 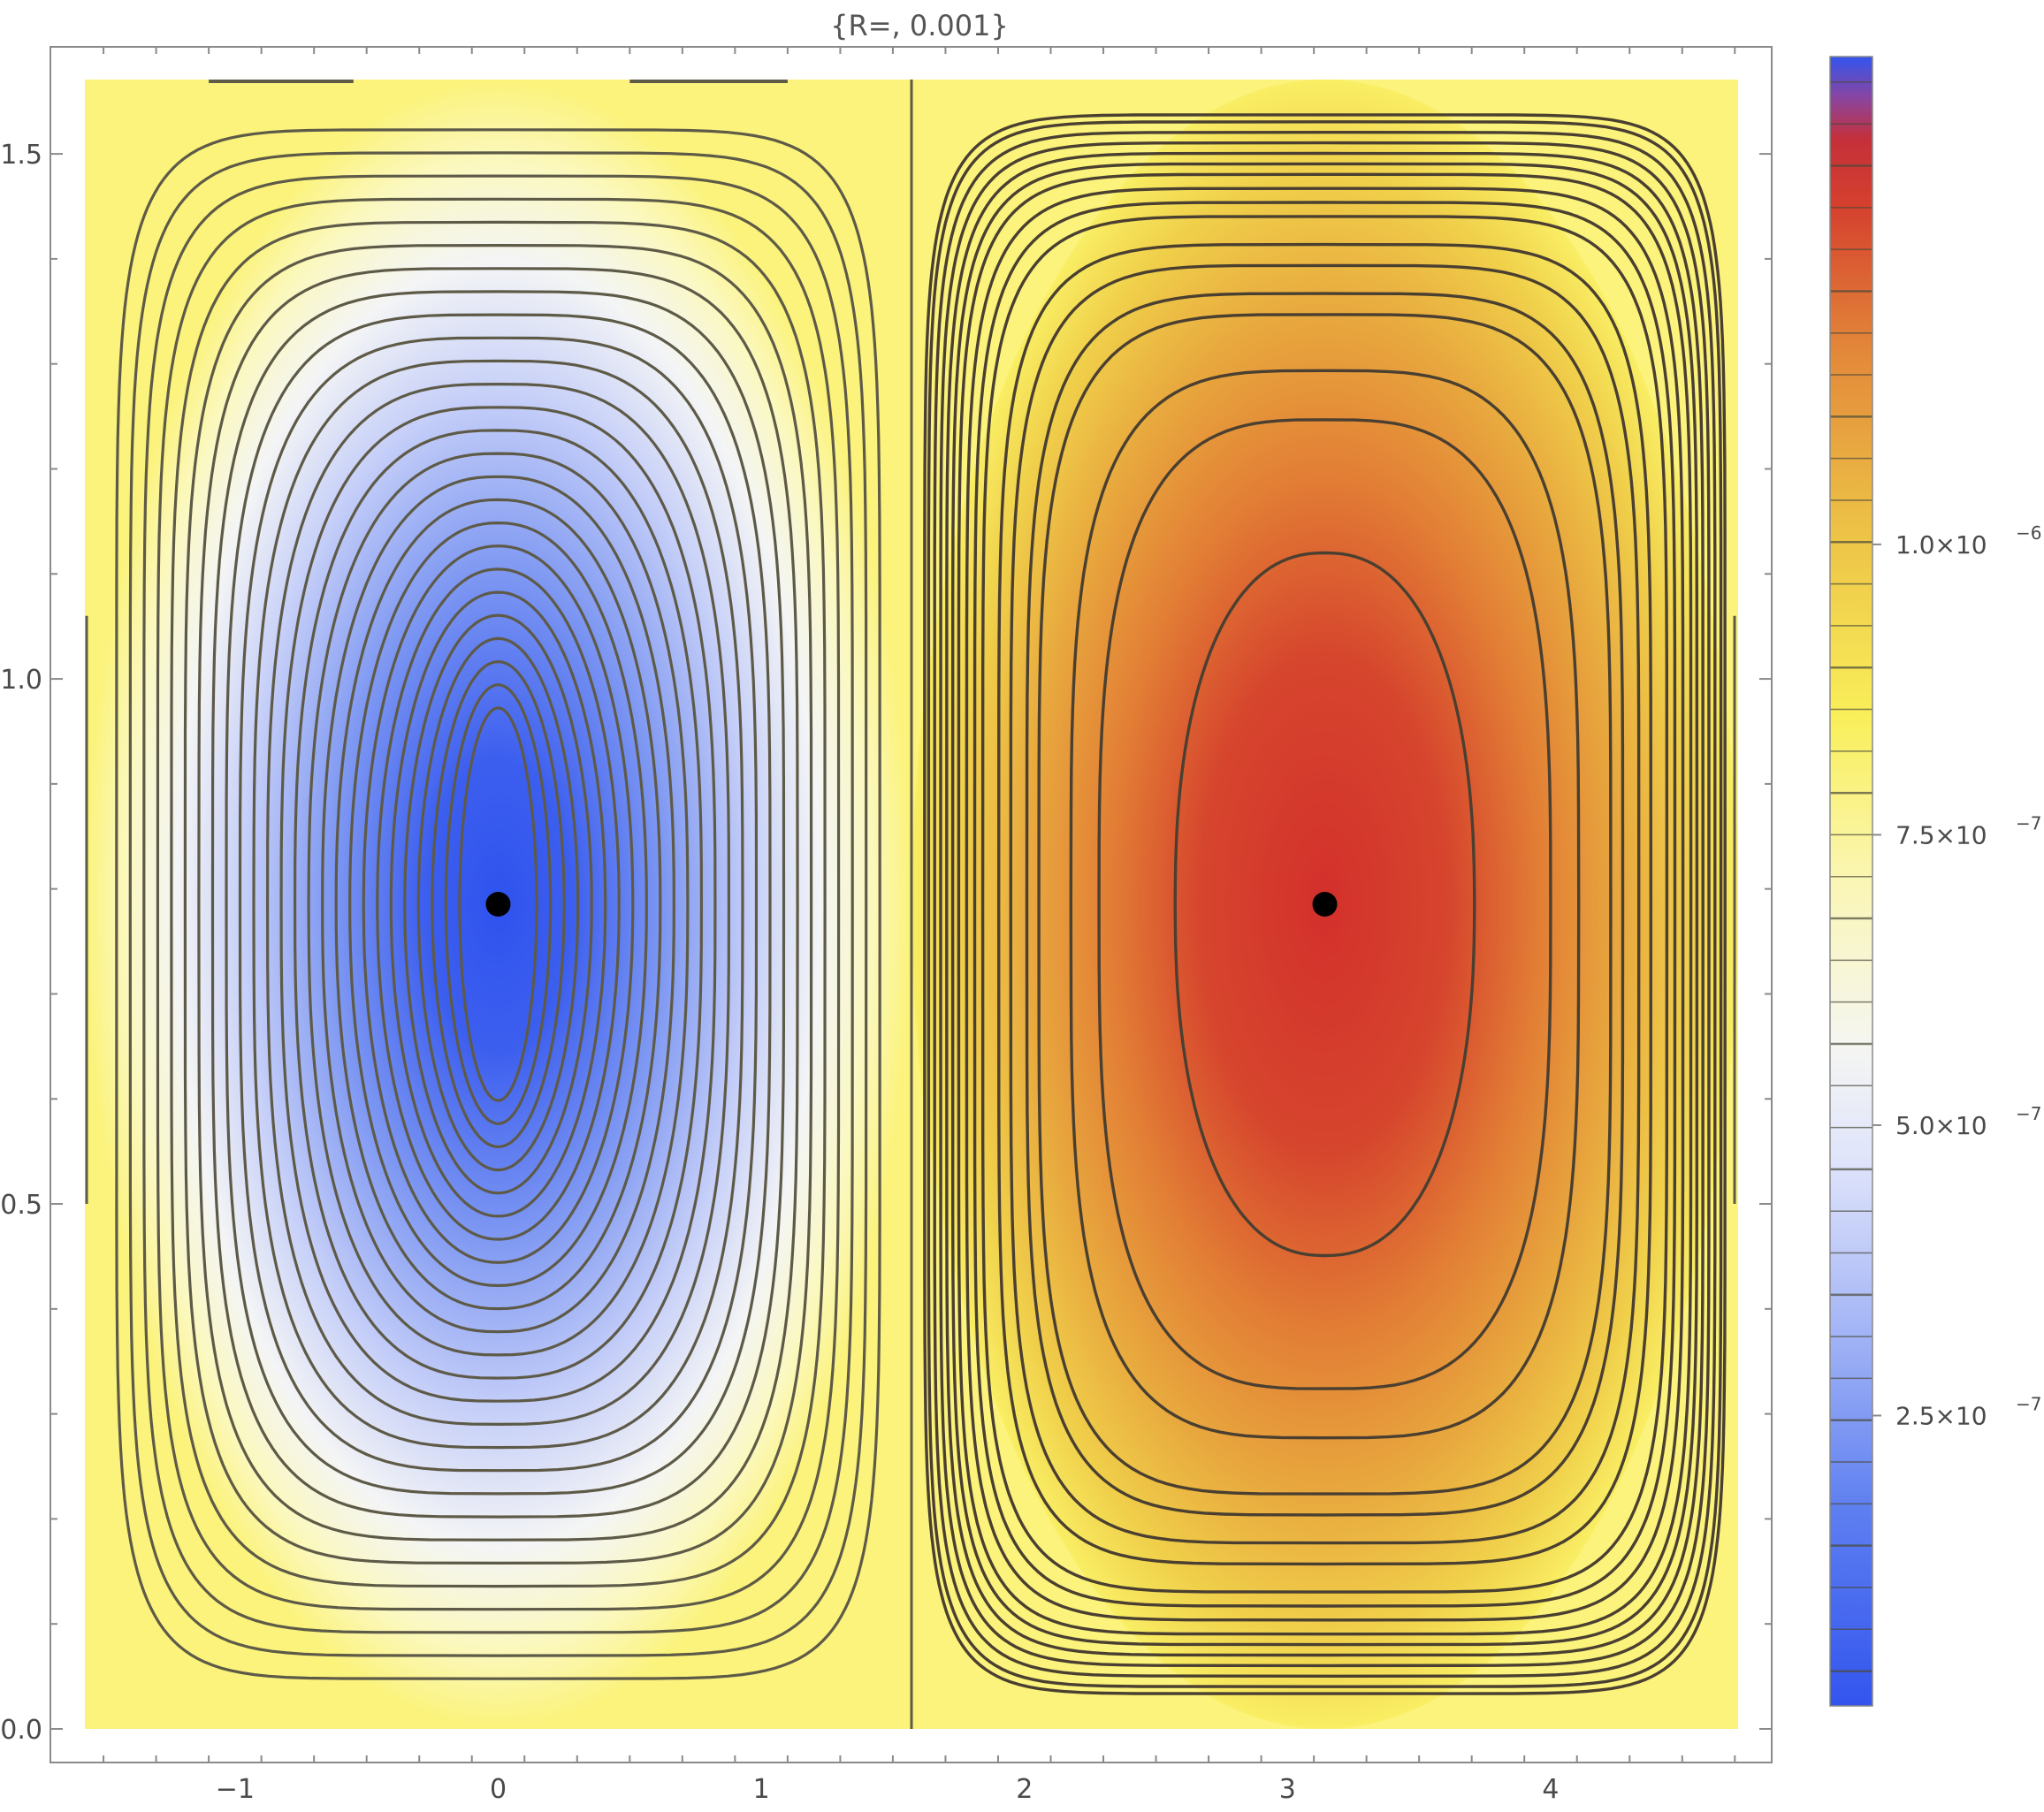 What do you see at coordinates (1287, 1789) in the screenshot?
I see `x-tick-label: 3` at bounding box center [1287, 1789].